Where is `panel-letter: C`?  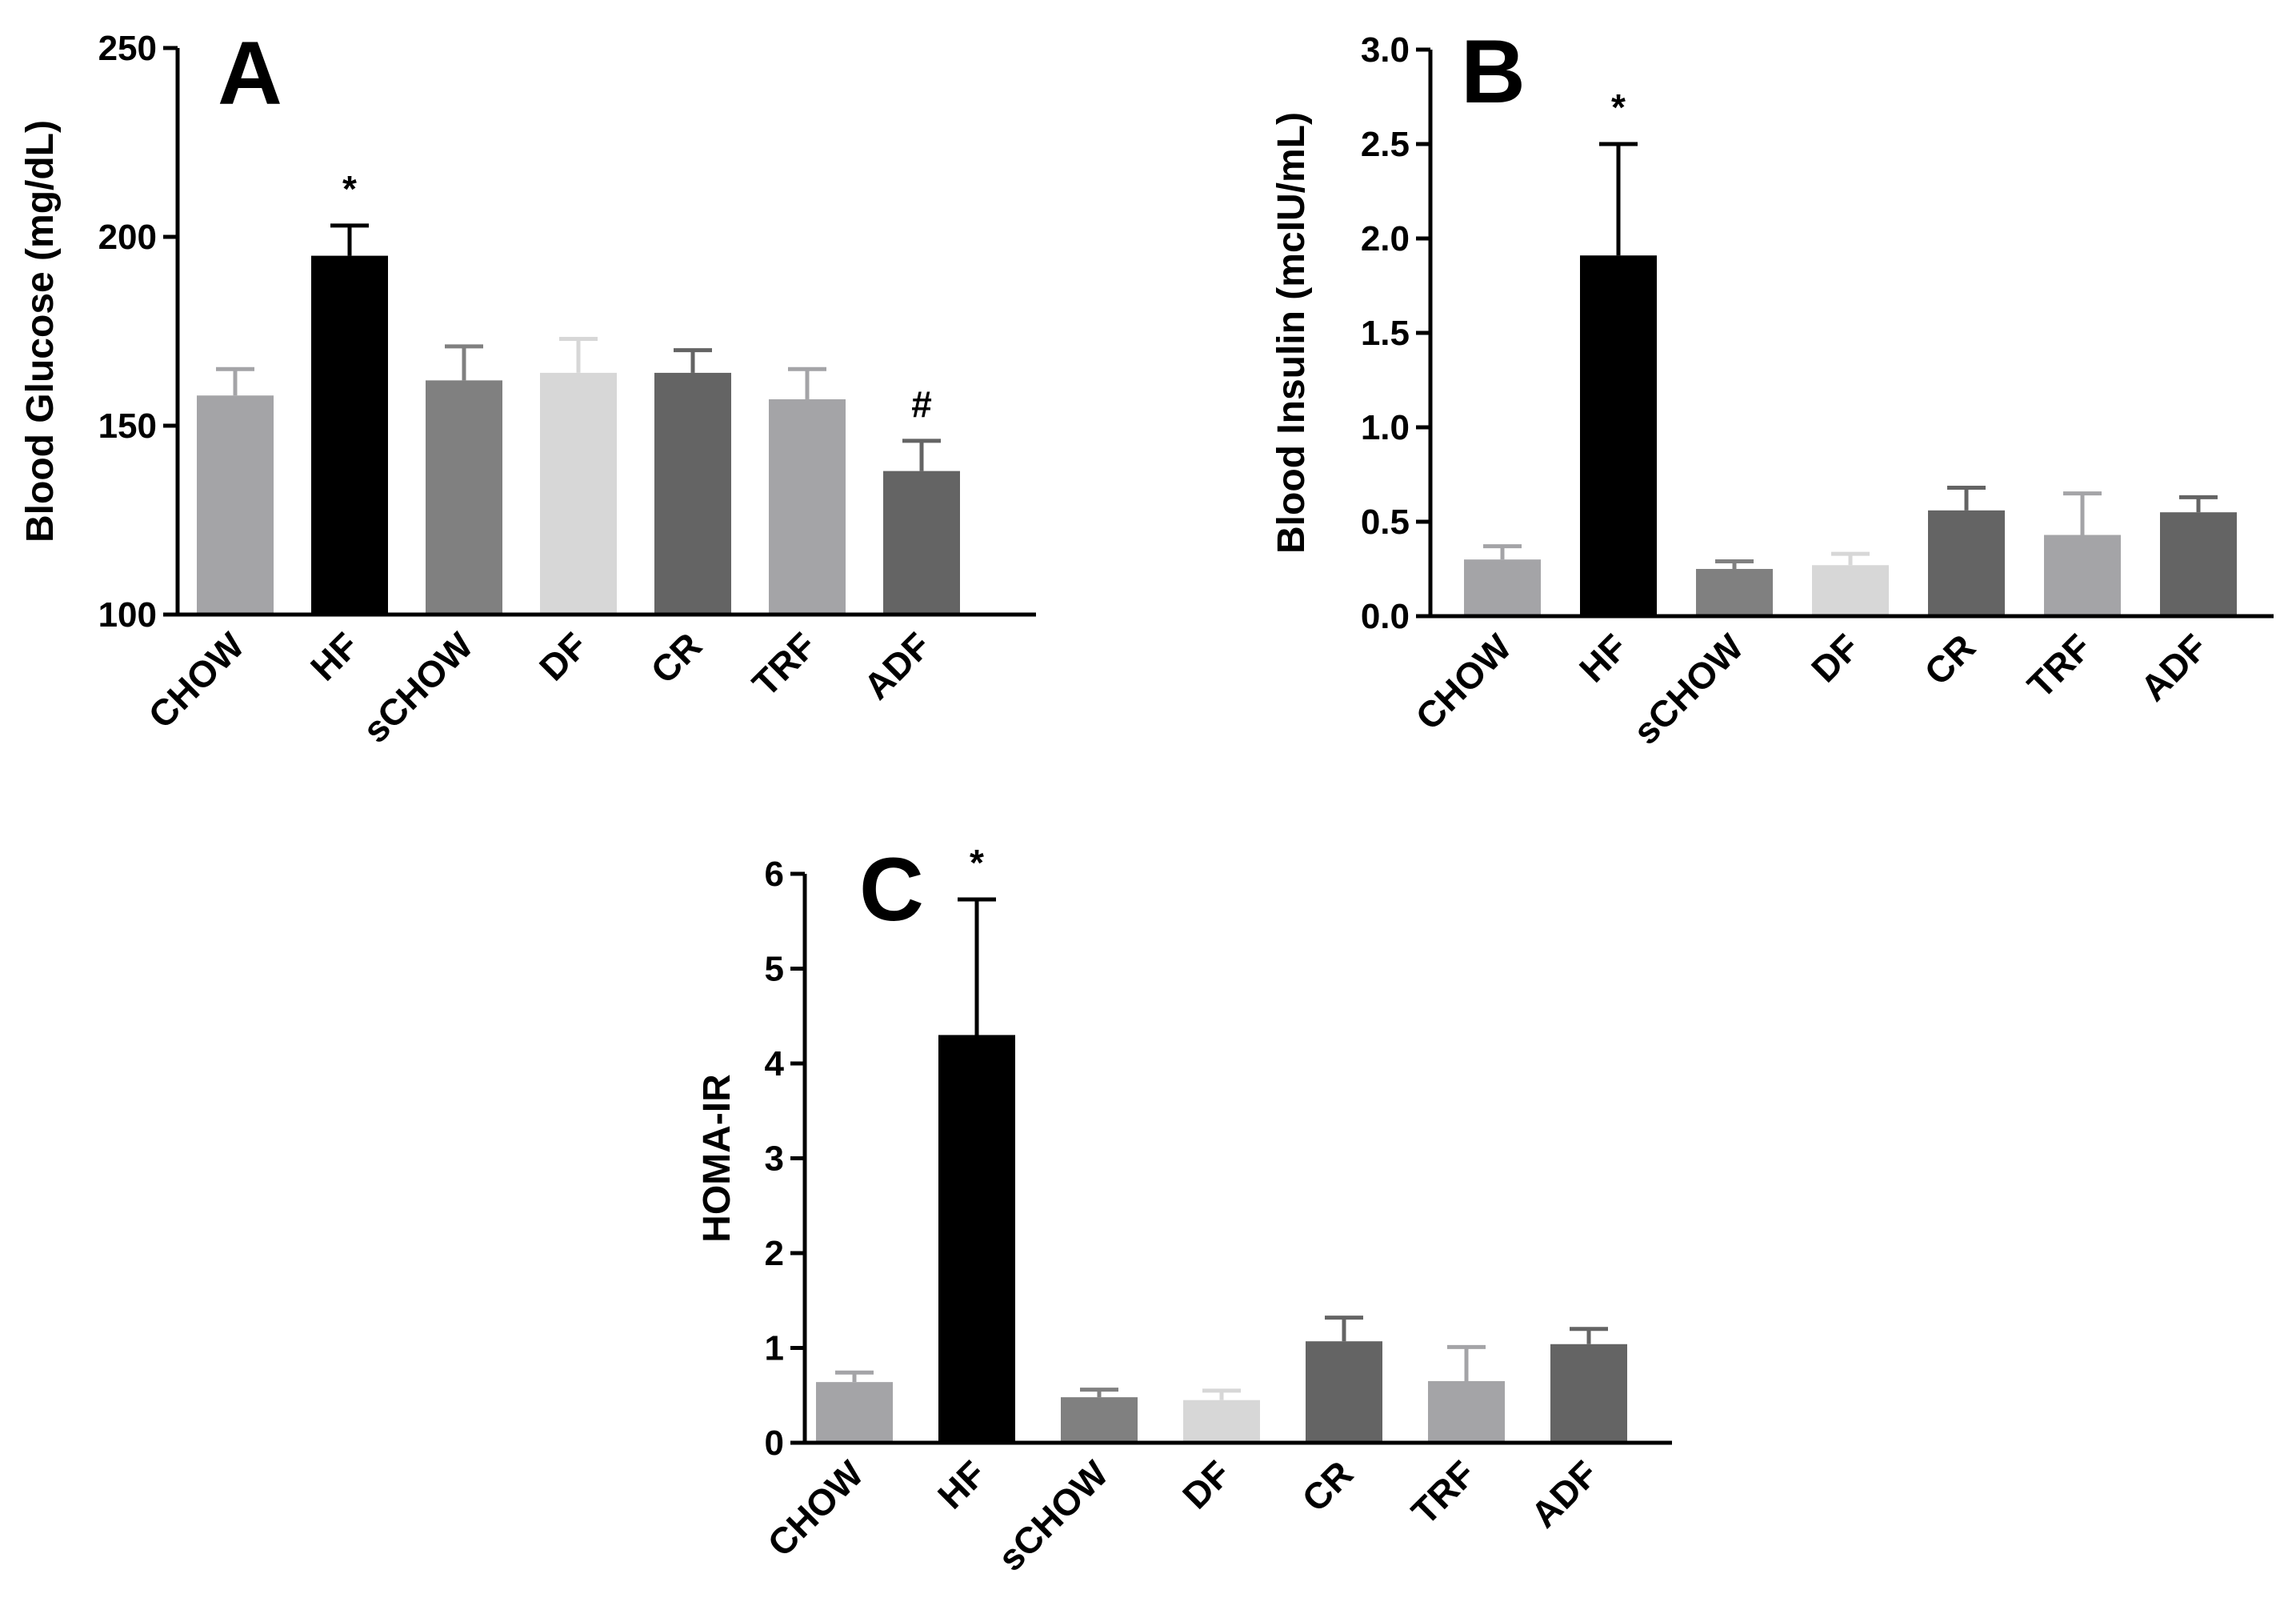
panel-letter: C is located at coordinates (891, 889).